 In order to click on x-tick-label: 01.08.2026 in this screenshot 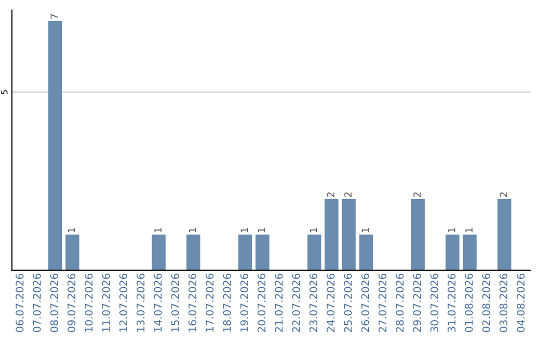, I will do `click(468, 303)`.